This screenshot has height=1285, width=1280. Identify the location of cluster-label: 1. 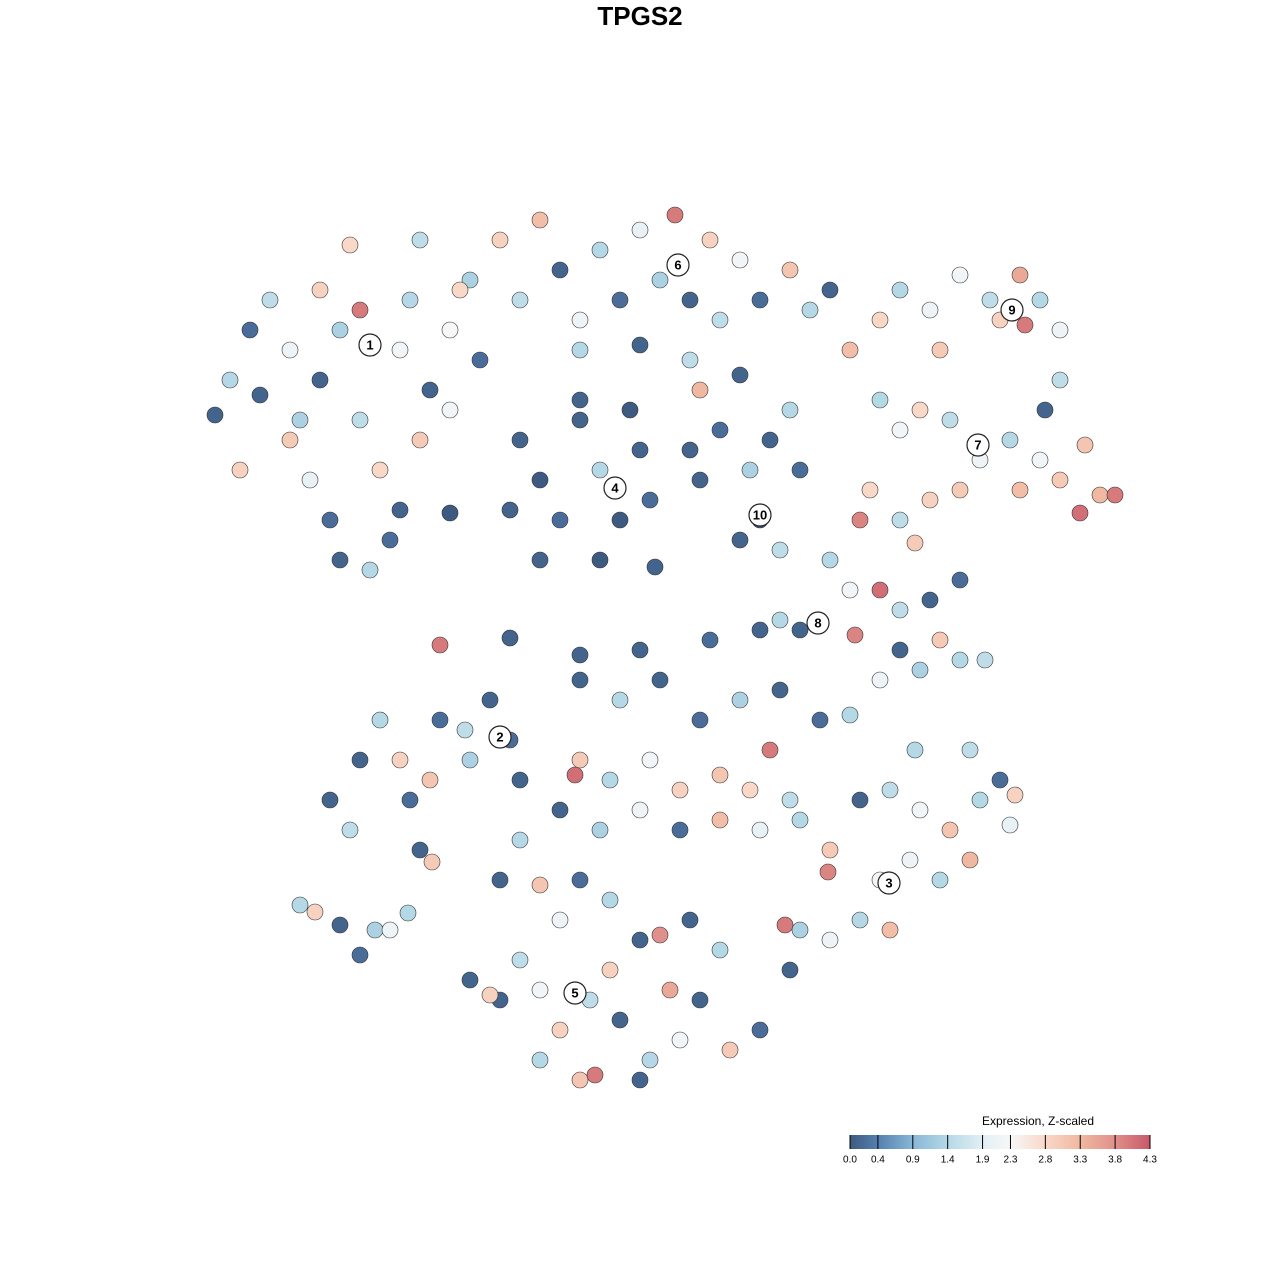
(369, 344).